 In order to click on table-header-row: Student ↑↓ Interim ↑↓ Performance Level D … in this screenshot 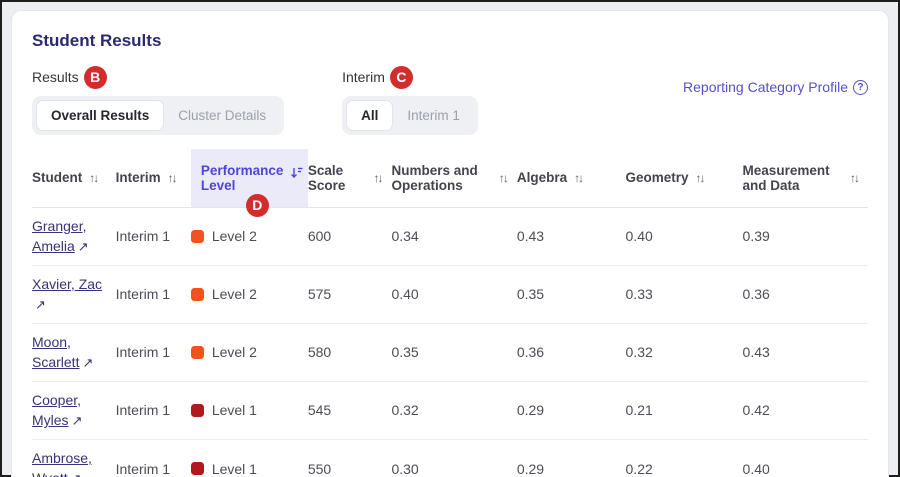, I will do `click(450, 183)`.